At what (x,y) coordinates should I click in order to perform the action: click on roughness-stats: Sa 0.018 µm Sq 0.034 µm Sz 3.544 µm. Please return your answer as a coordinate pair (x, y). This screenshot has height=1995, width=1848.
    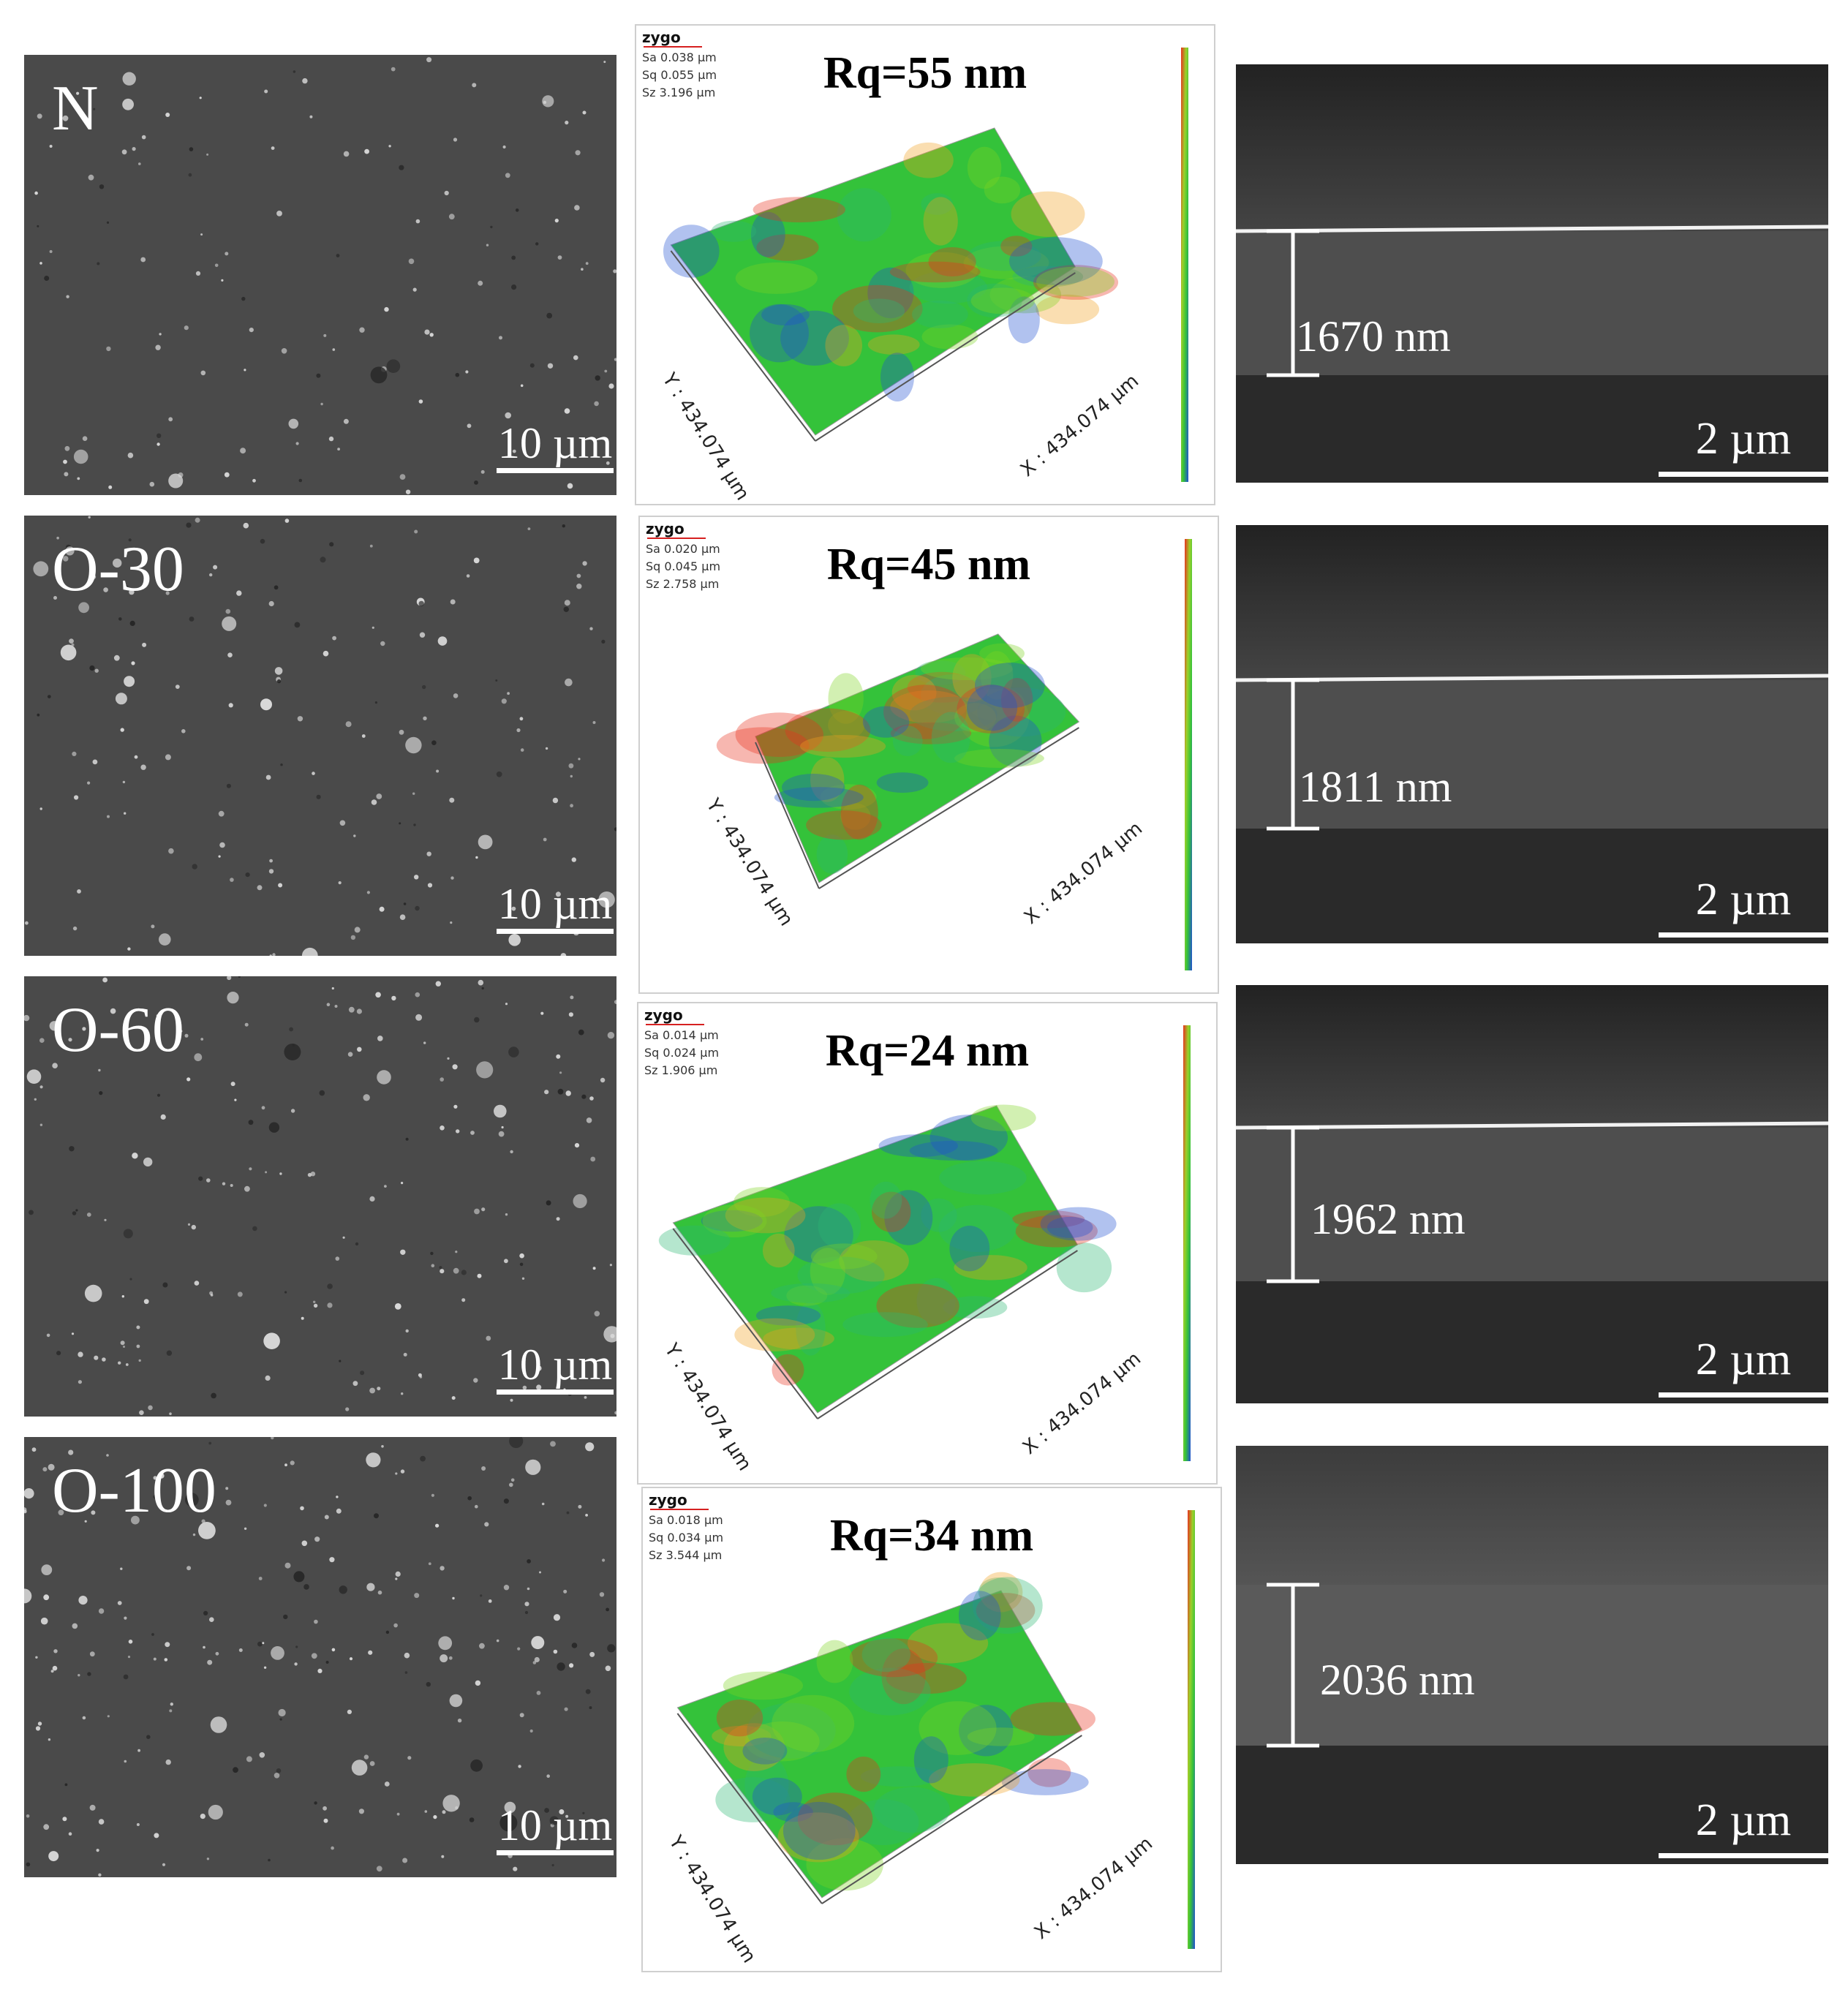
    Looking at the image, I should click on (686, 1538).